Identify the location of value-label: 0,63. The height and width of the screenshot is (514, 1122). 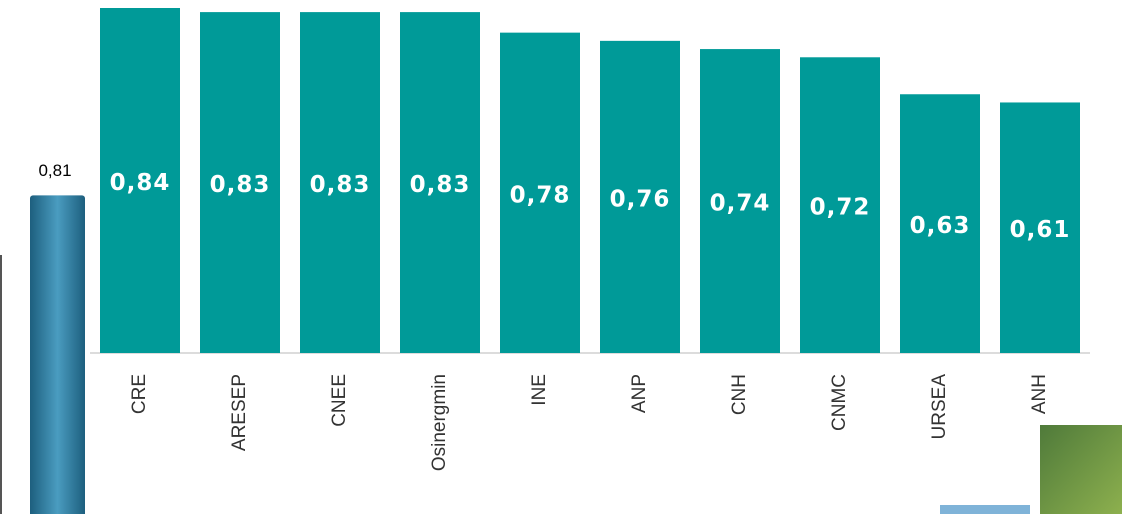
(940, 226).